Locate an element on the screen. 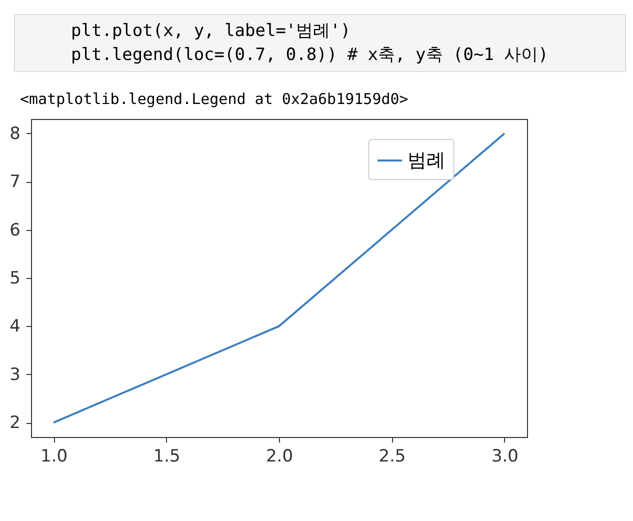 This screenshot has height=521, width=633. text: plt.plot(x, y, label='범례') is located at coordinates (211, 31).